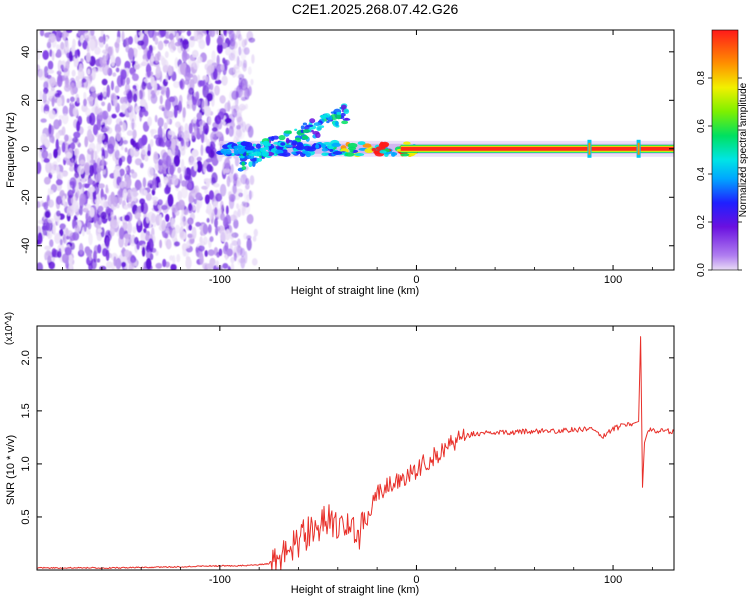 Image resolution: width=750 pixels, height=600 pixels. I want to click on spectrogram-y-label: Frequency (Hz), so click(11, 150).